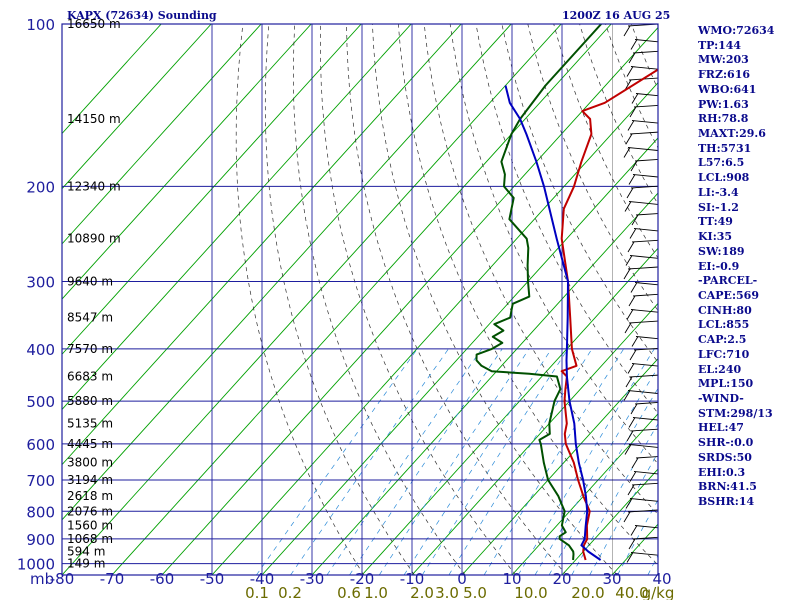 This screenshot has width=800, height=604. Describe the element at coordinates (90, 401) in the screenshot. I see `height-label: 5880 m` at that location.